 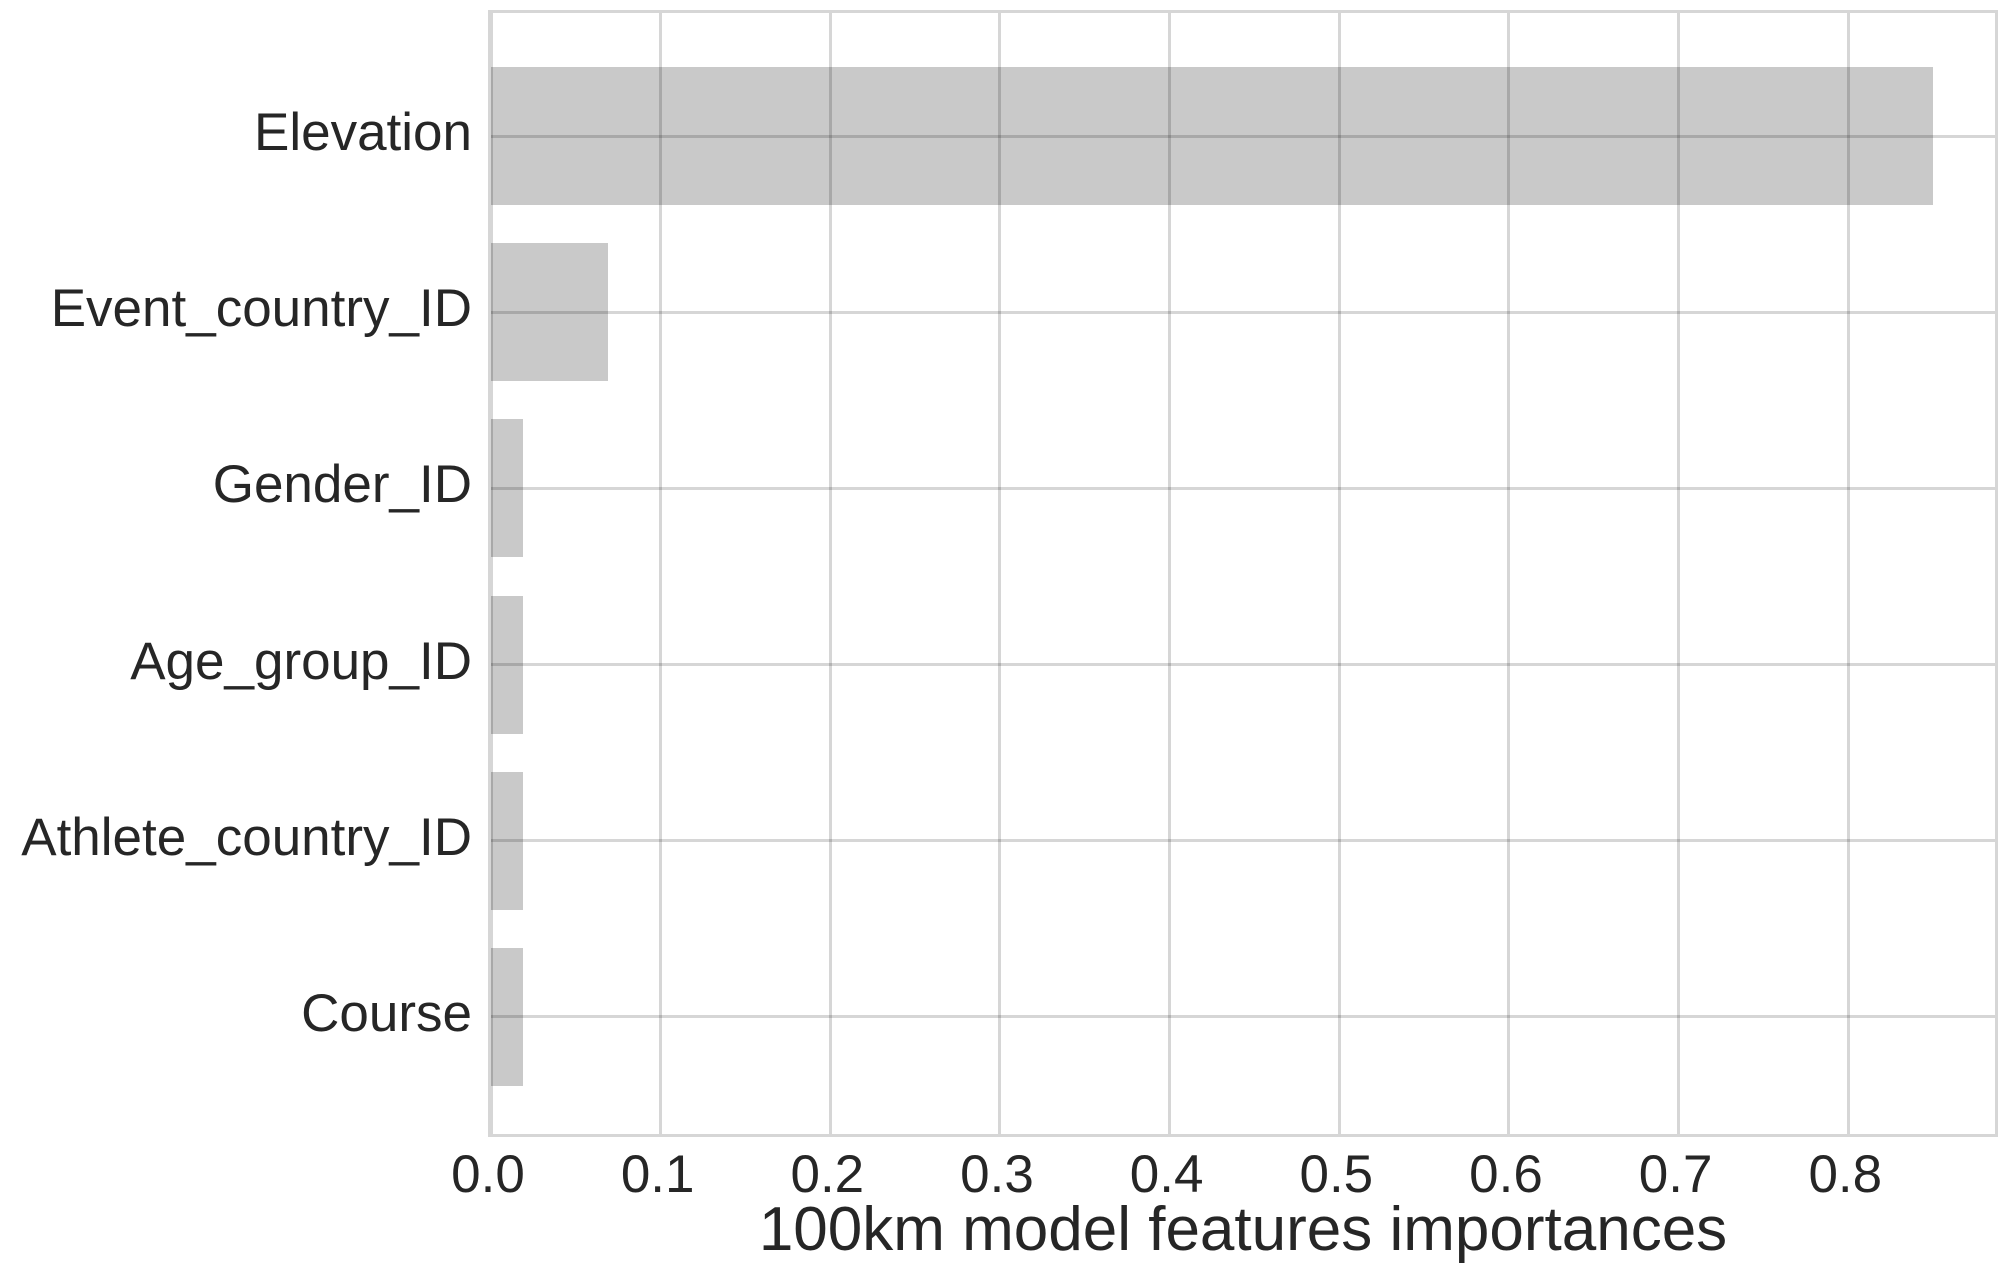 What do you see at coordinates (1506, 1174) in the screenshot?
I see `x-tick-label-0.6: 0.6` at bounding box center [1506, 1174].